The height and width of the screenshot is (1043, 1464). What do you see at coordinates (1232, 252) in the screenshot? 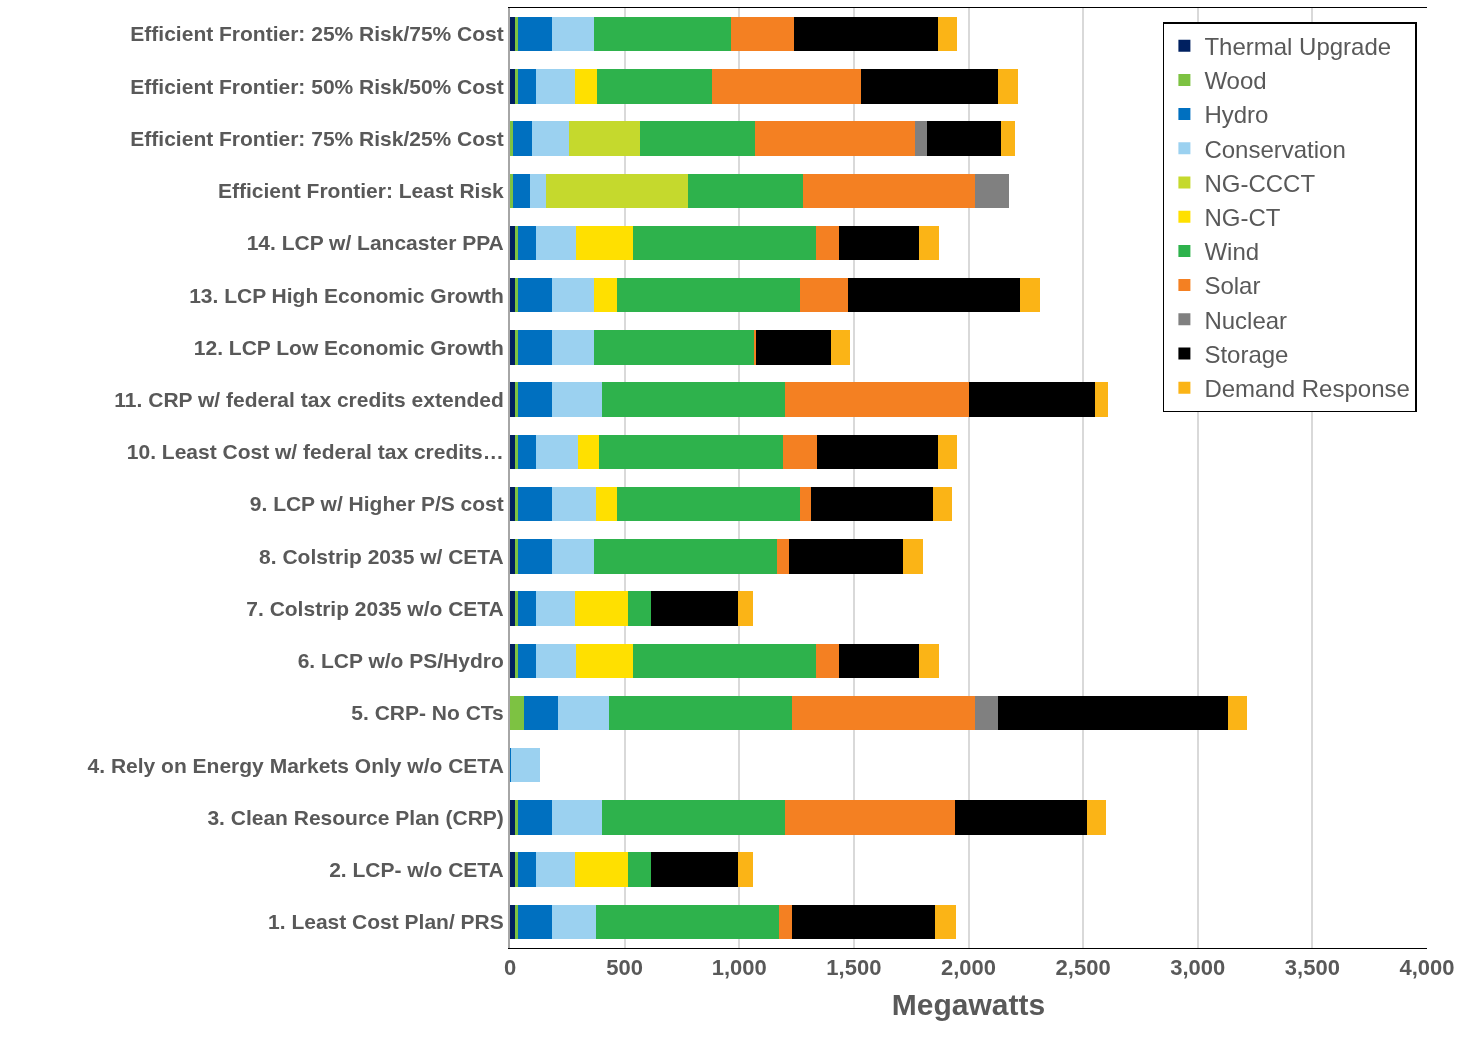
I see `legend-label: Wind` at bounding box center [1232, 252].